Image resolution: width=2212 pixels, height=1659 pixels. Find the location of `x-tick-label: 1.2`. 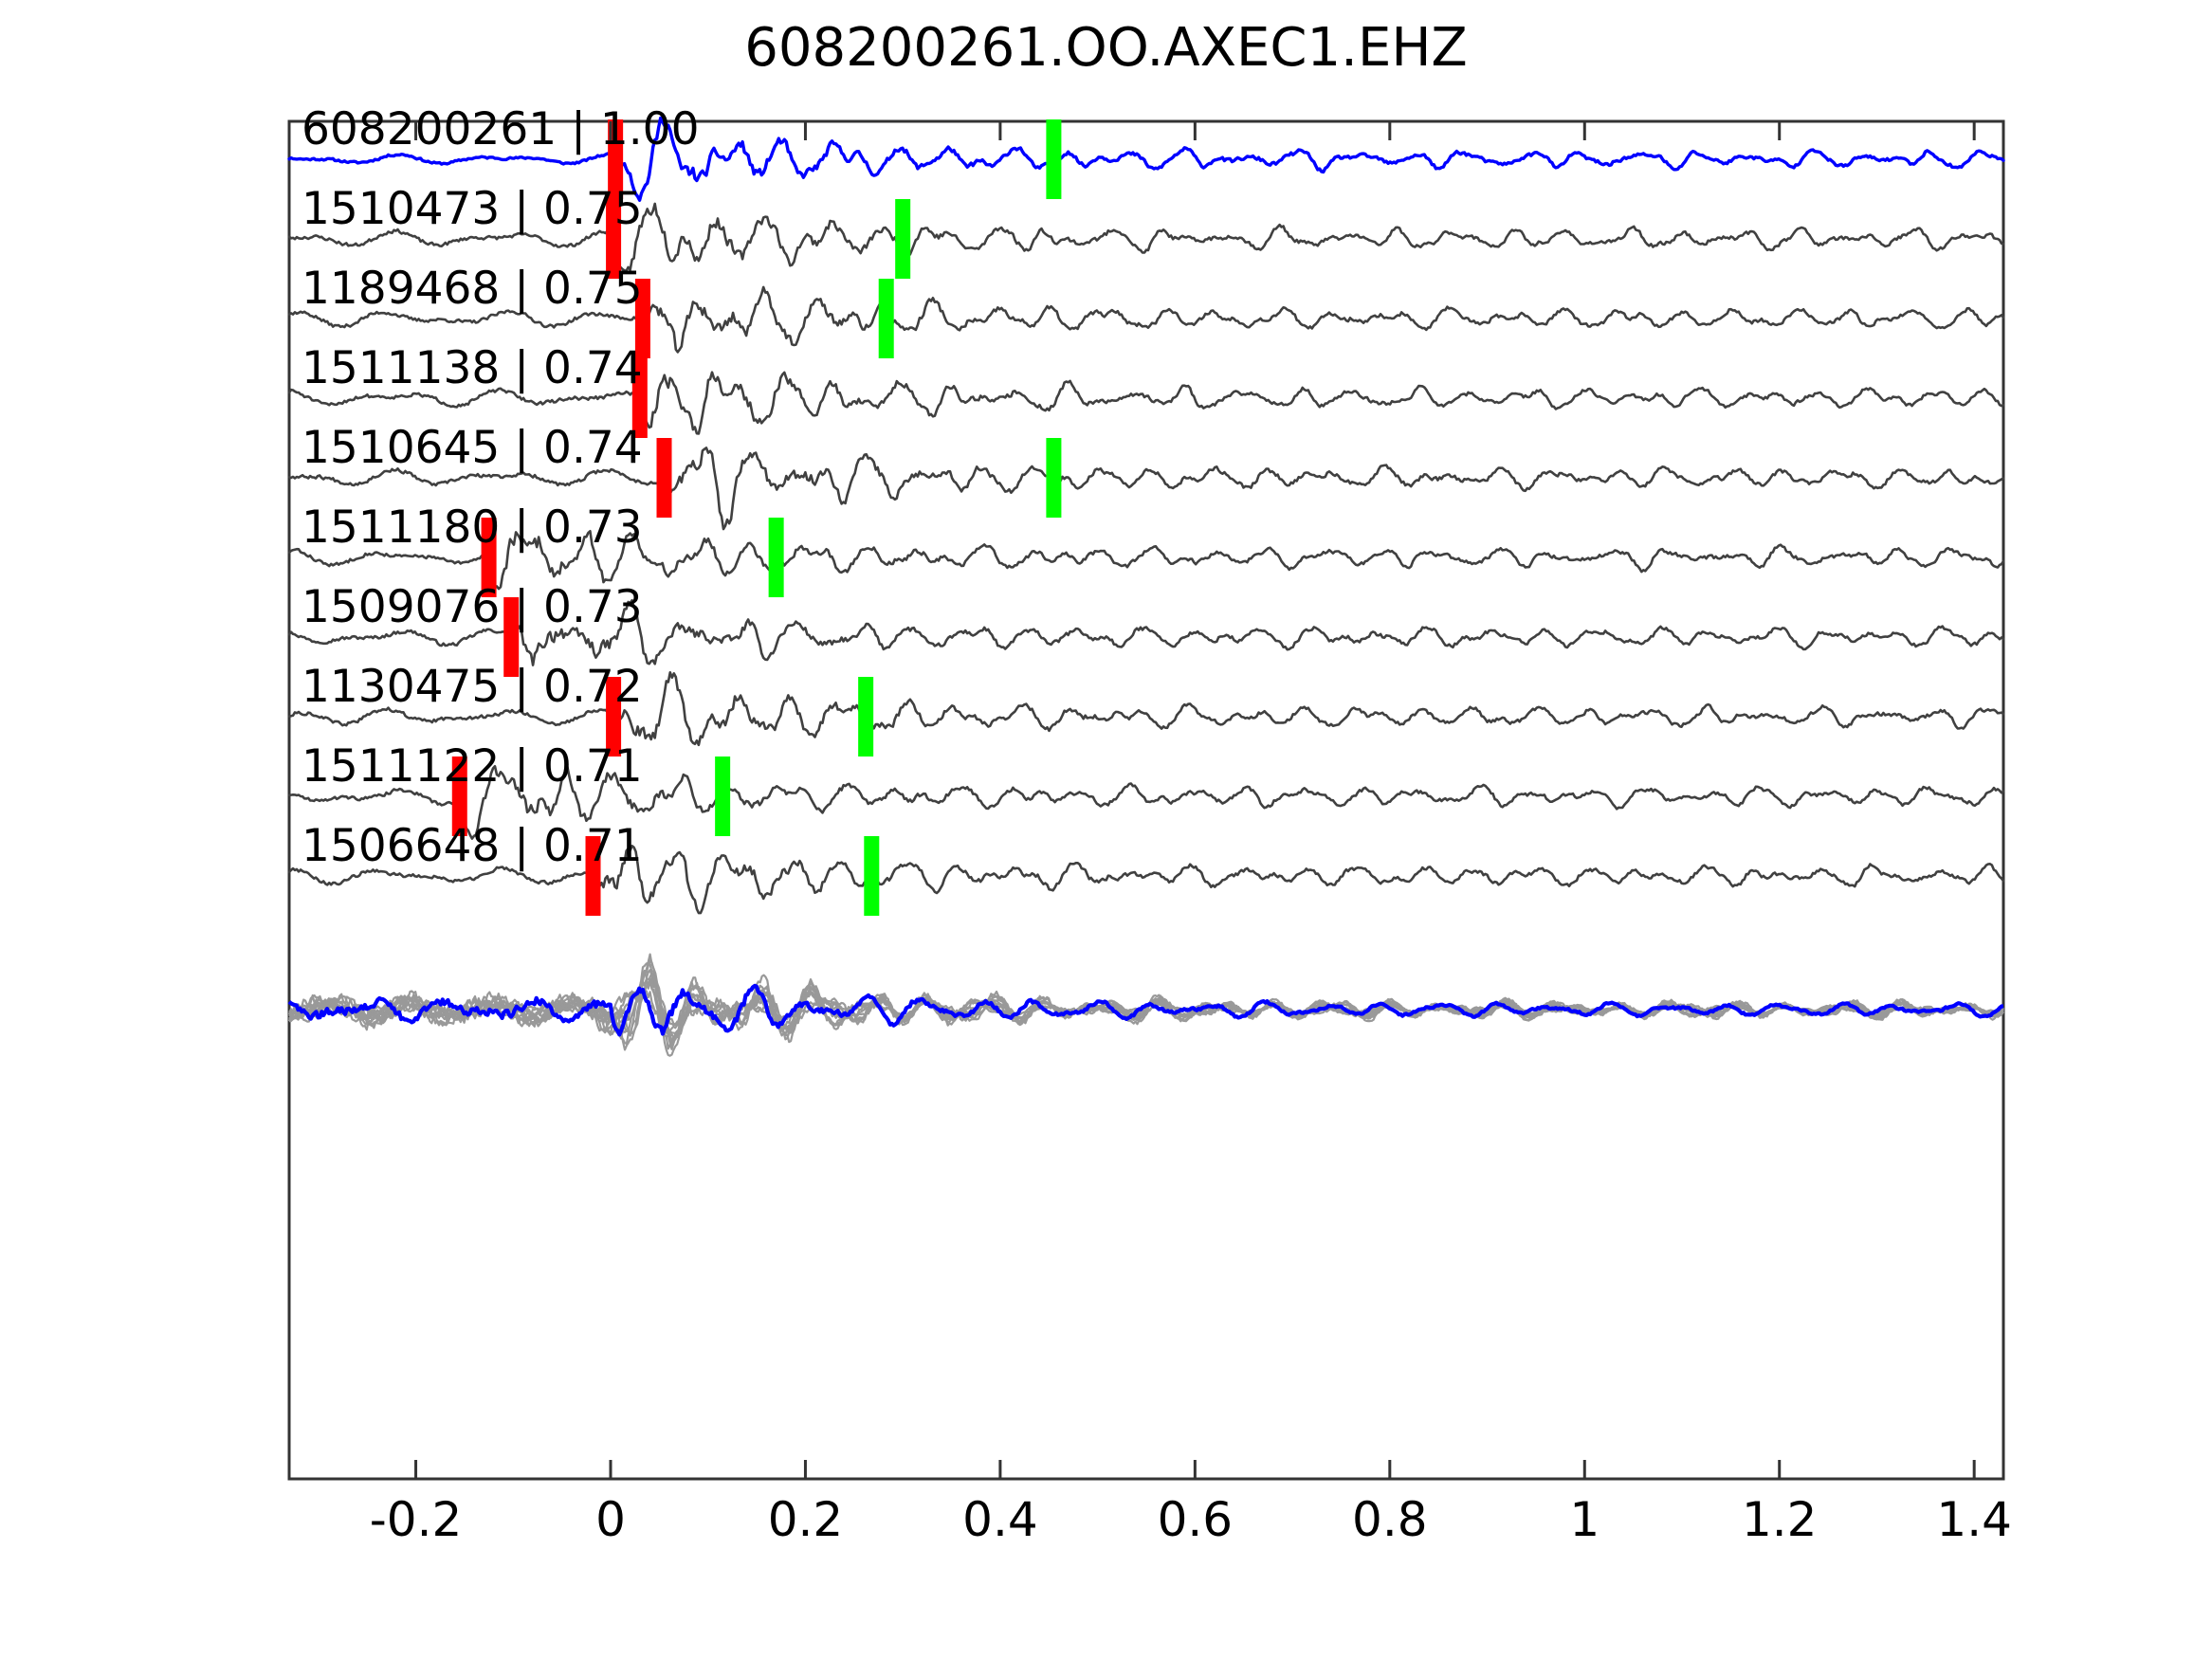

x-tick-label: 1.2 is located at coordinates (1780, 1519).